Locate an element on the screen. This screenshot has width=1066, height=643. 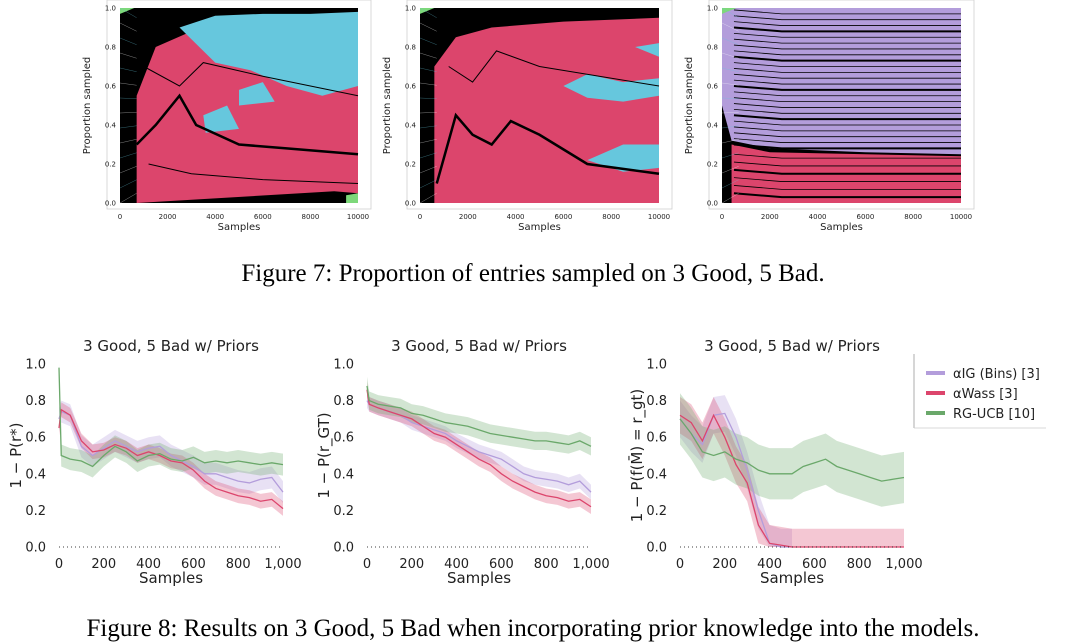
fig8-x-tick-label: 1,000 is located at coordinates (590, 564).